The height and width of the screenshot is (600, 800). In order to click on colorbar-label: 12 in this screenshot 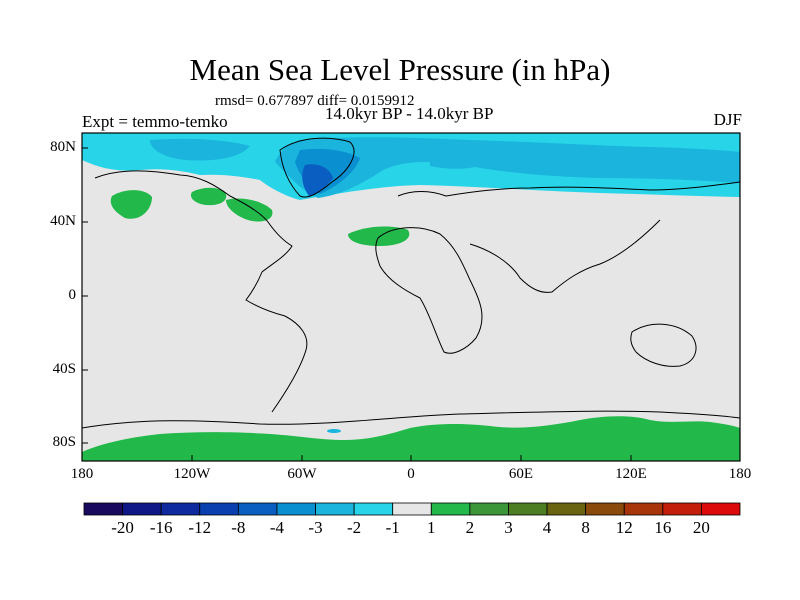, I will do `click(624, 527)`.